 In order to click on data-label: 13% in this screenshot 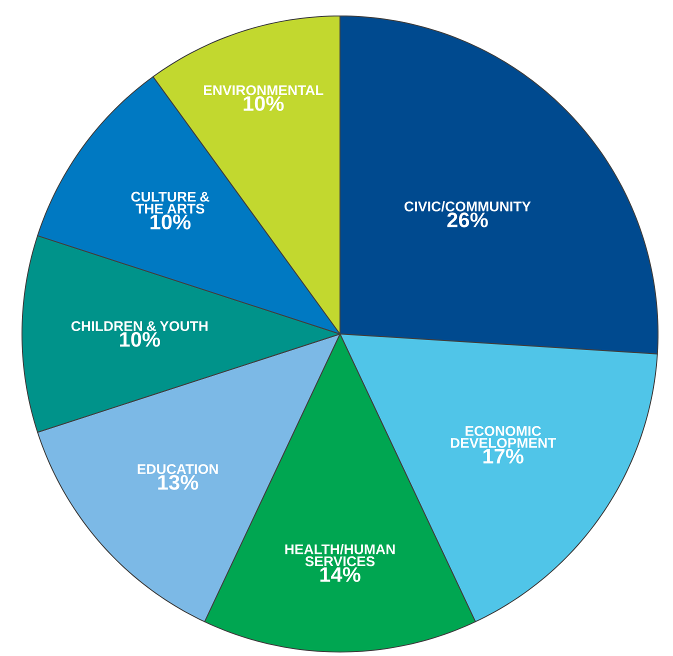, I will do `click(178, 482)`.